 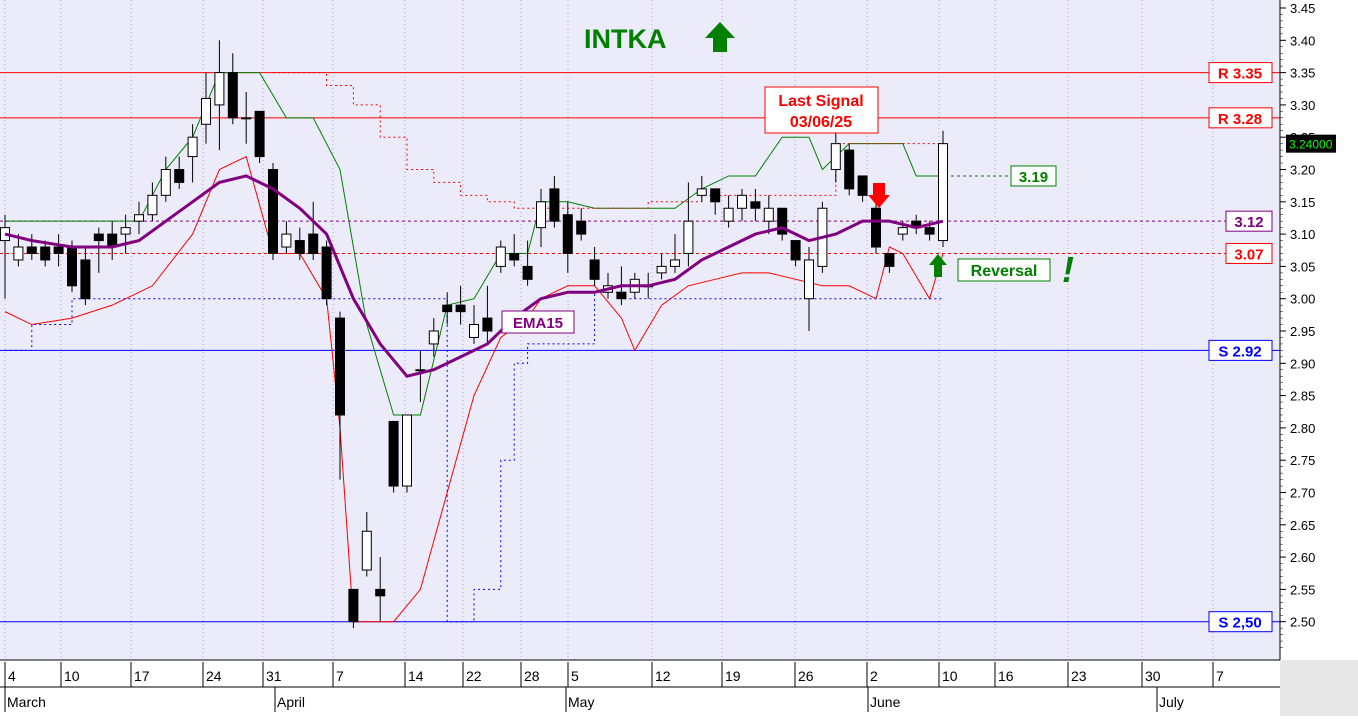 What do you see at coordinates (1171, 702) in the screenshot?
I see `month-label: July` at bounding box center [1171, 702].